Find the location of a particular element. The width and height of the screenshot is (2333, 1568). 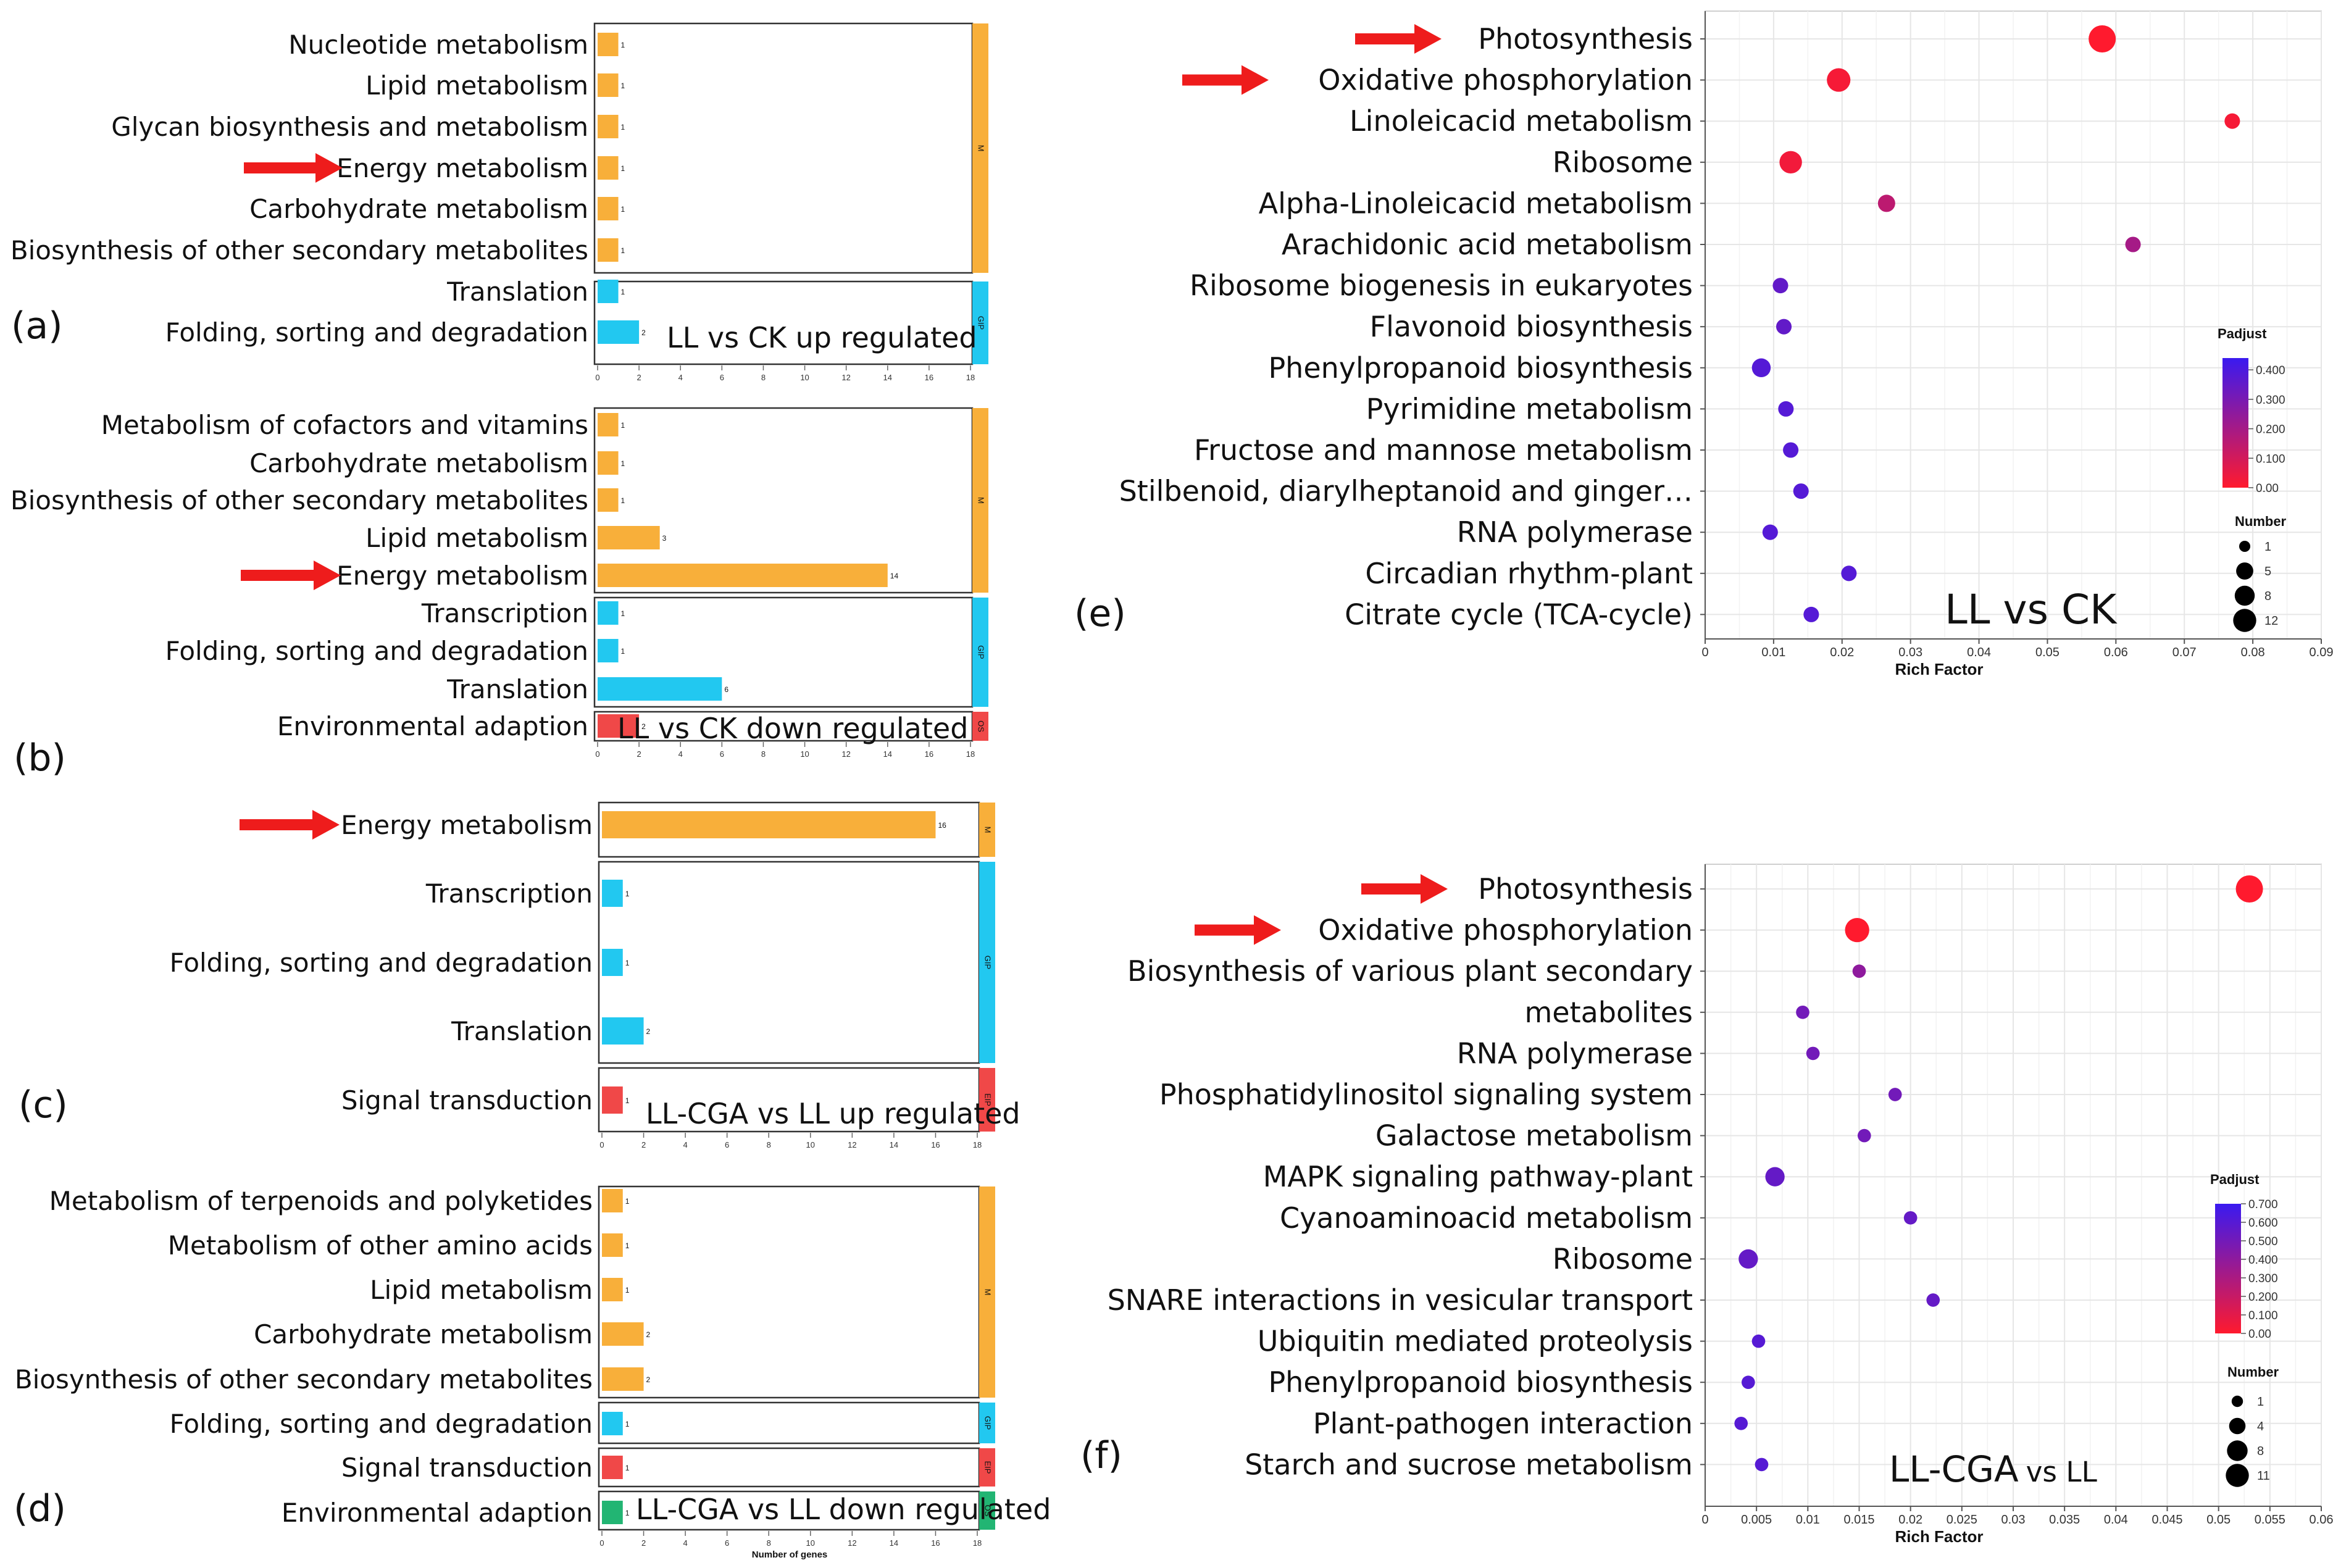

x-tick-label: 14 is located at coordinates (894, 1543).